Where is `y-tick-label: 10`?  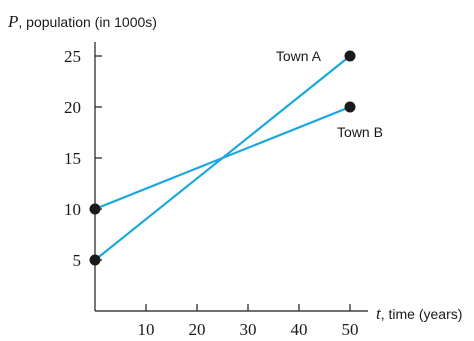 y-tick-label: 10 is located at coordinates (72, 209).